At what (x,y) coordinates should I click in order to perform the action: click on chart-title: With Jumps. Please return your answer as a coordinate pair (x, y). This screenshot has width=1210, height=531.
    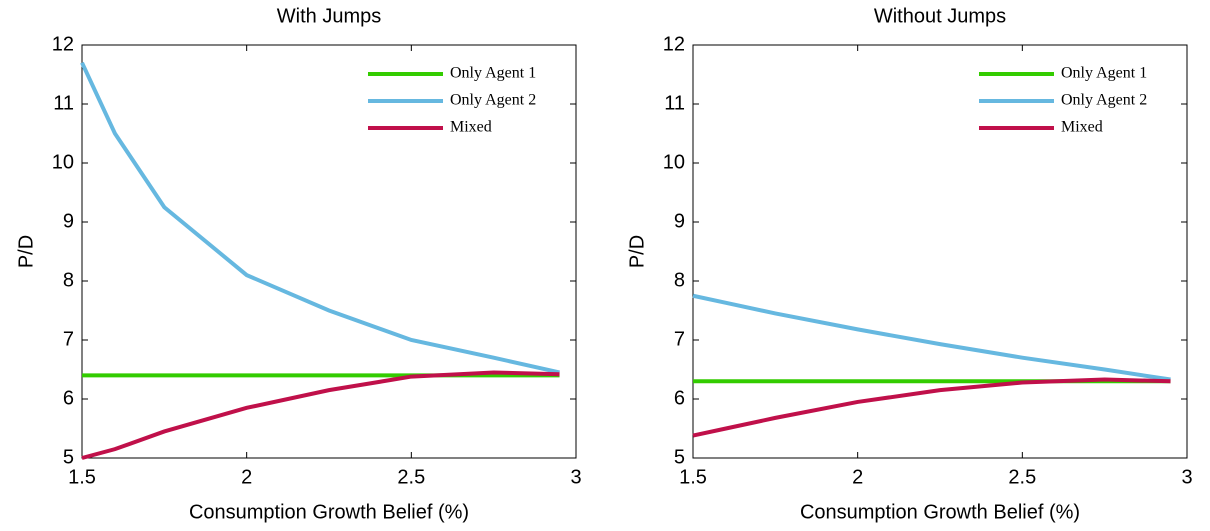
    Looking at the image, I should click on (329, 16).